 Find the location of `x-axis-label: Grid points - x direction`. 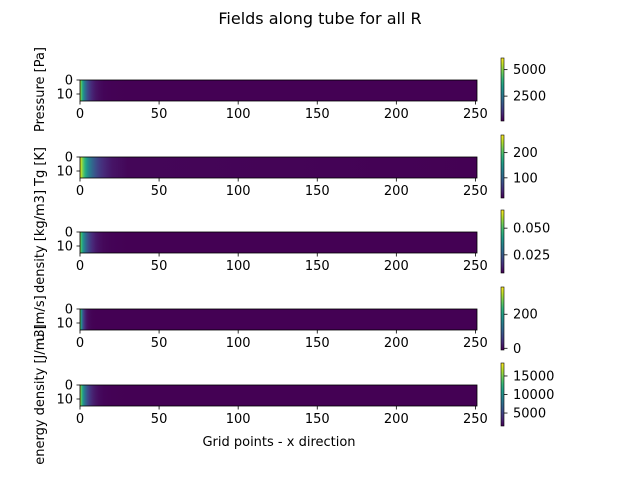

x-axis-label: Grid points - x direction is located at coordinates (278, 442).